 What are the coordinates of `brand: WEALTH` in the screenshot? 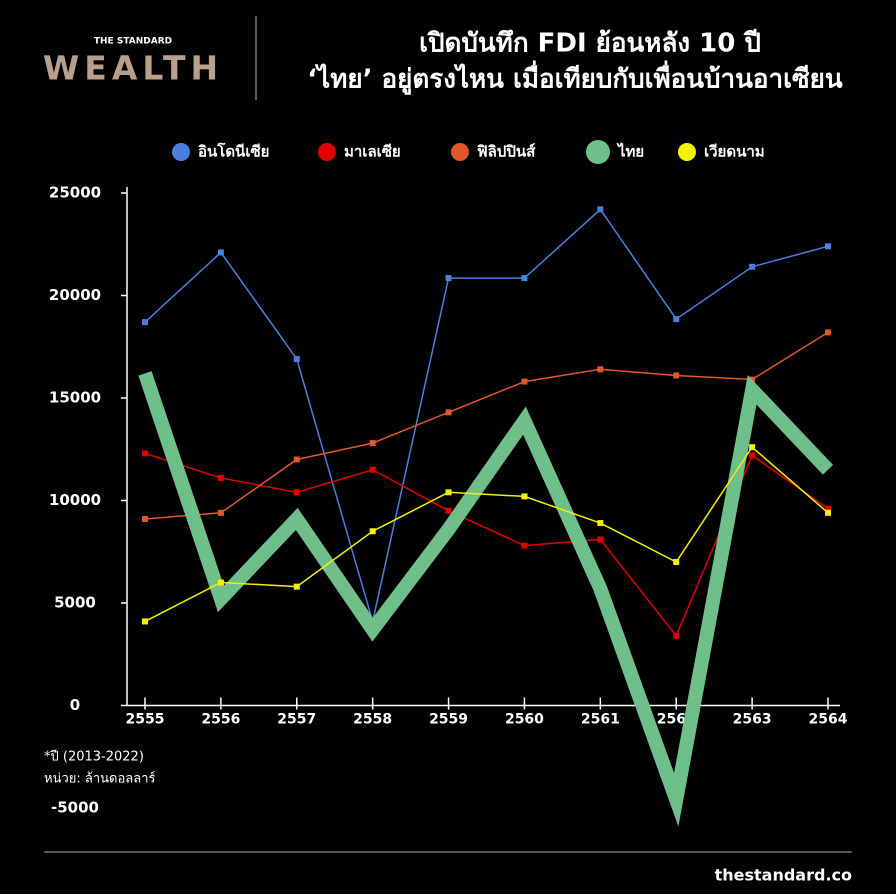 It's located at (133, 68).